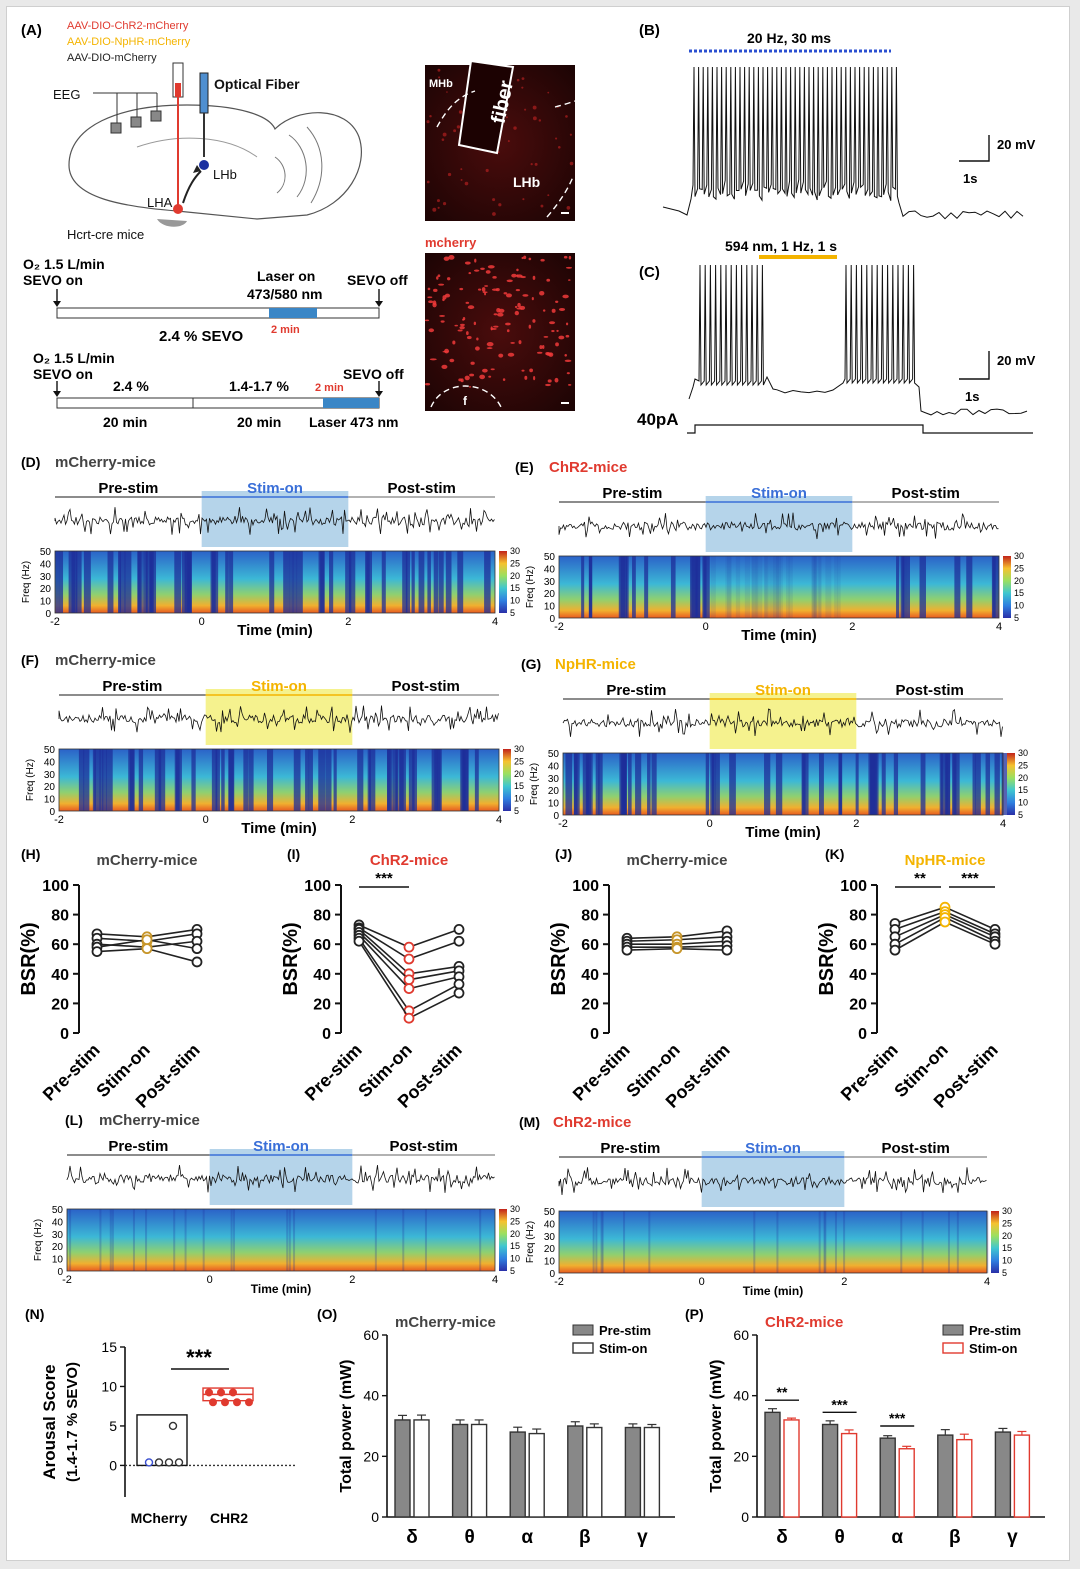 Image resolution: width=1080 pixels, height=1569 pixels. Describe the element at coordinates (836, 336) in the screenshot. I see `panel-c: (C) 594 nm, 1 Hz, 1 s 20 mV 1s 40pA` at that location.